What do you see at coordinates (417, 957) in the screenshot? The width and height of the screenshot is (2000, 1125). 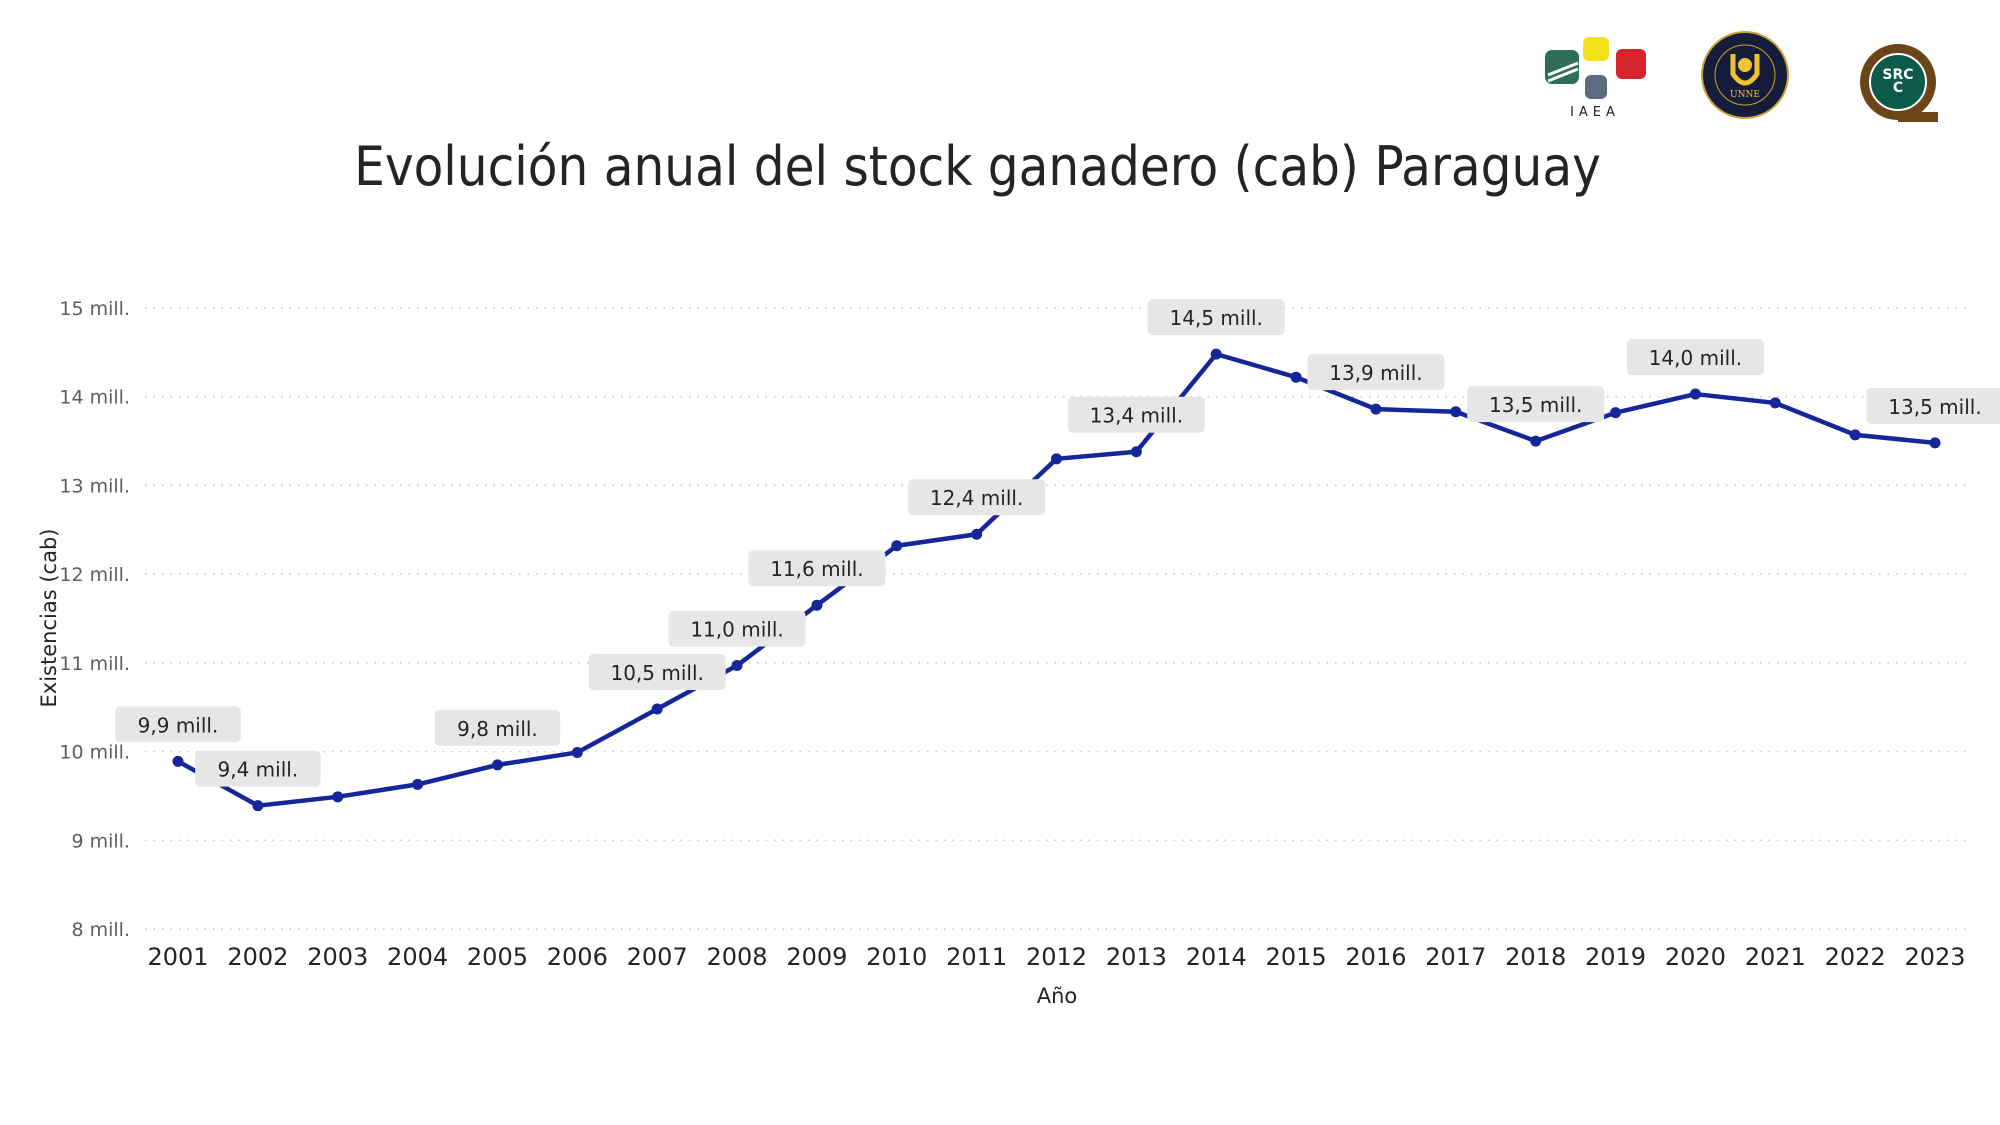 I see `x-tick-label: 2004` at bounding box center [417, 957].